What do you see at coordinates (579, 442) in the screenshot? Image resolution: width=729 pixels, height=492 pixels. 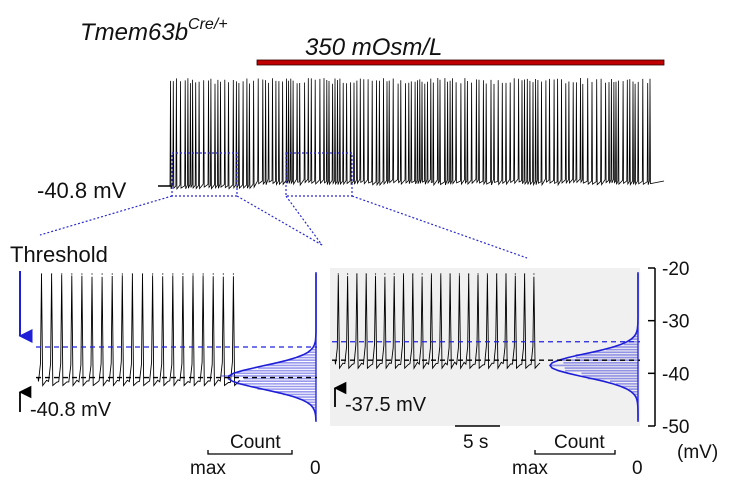 I see `right-count-label: Count` at bounding box center [579, 442].